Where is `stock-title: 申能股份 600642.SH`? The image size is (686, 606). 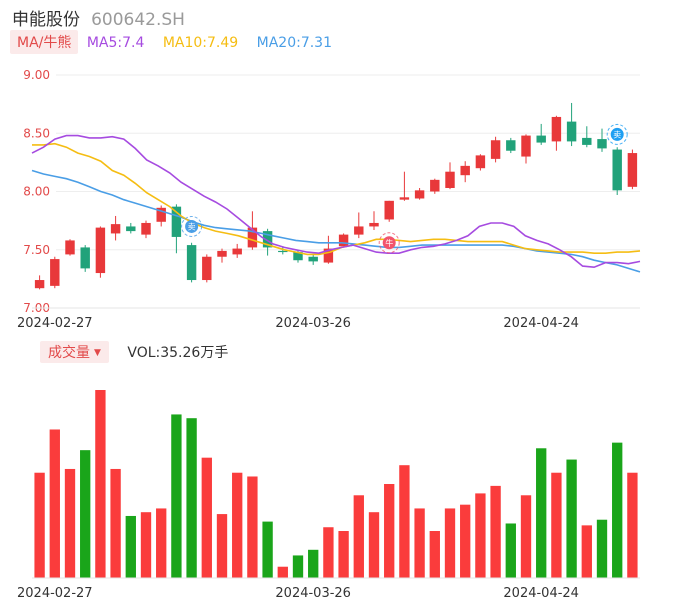
stock-title: 申能股份 600642.SH is located at coordinates (98, 17).